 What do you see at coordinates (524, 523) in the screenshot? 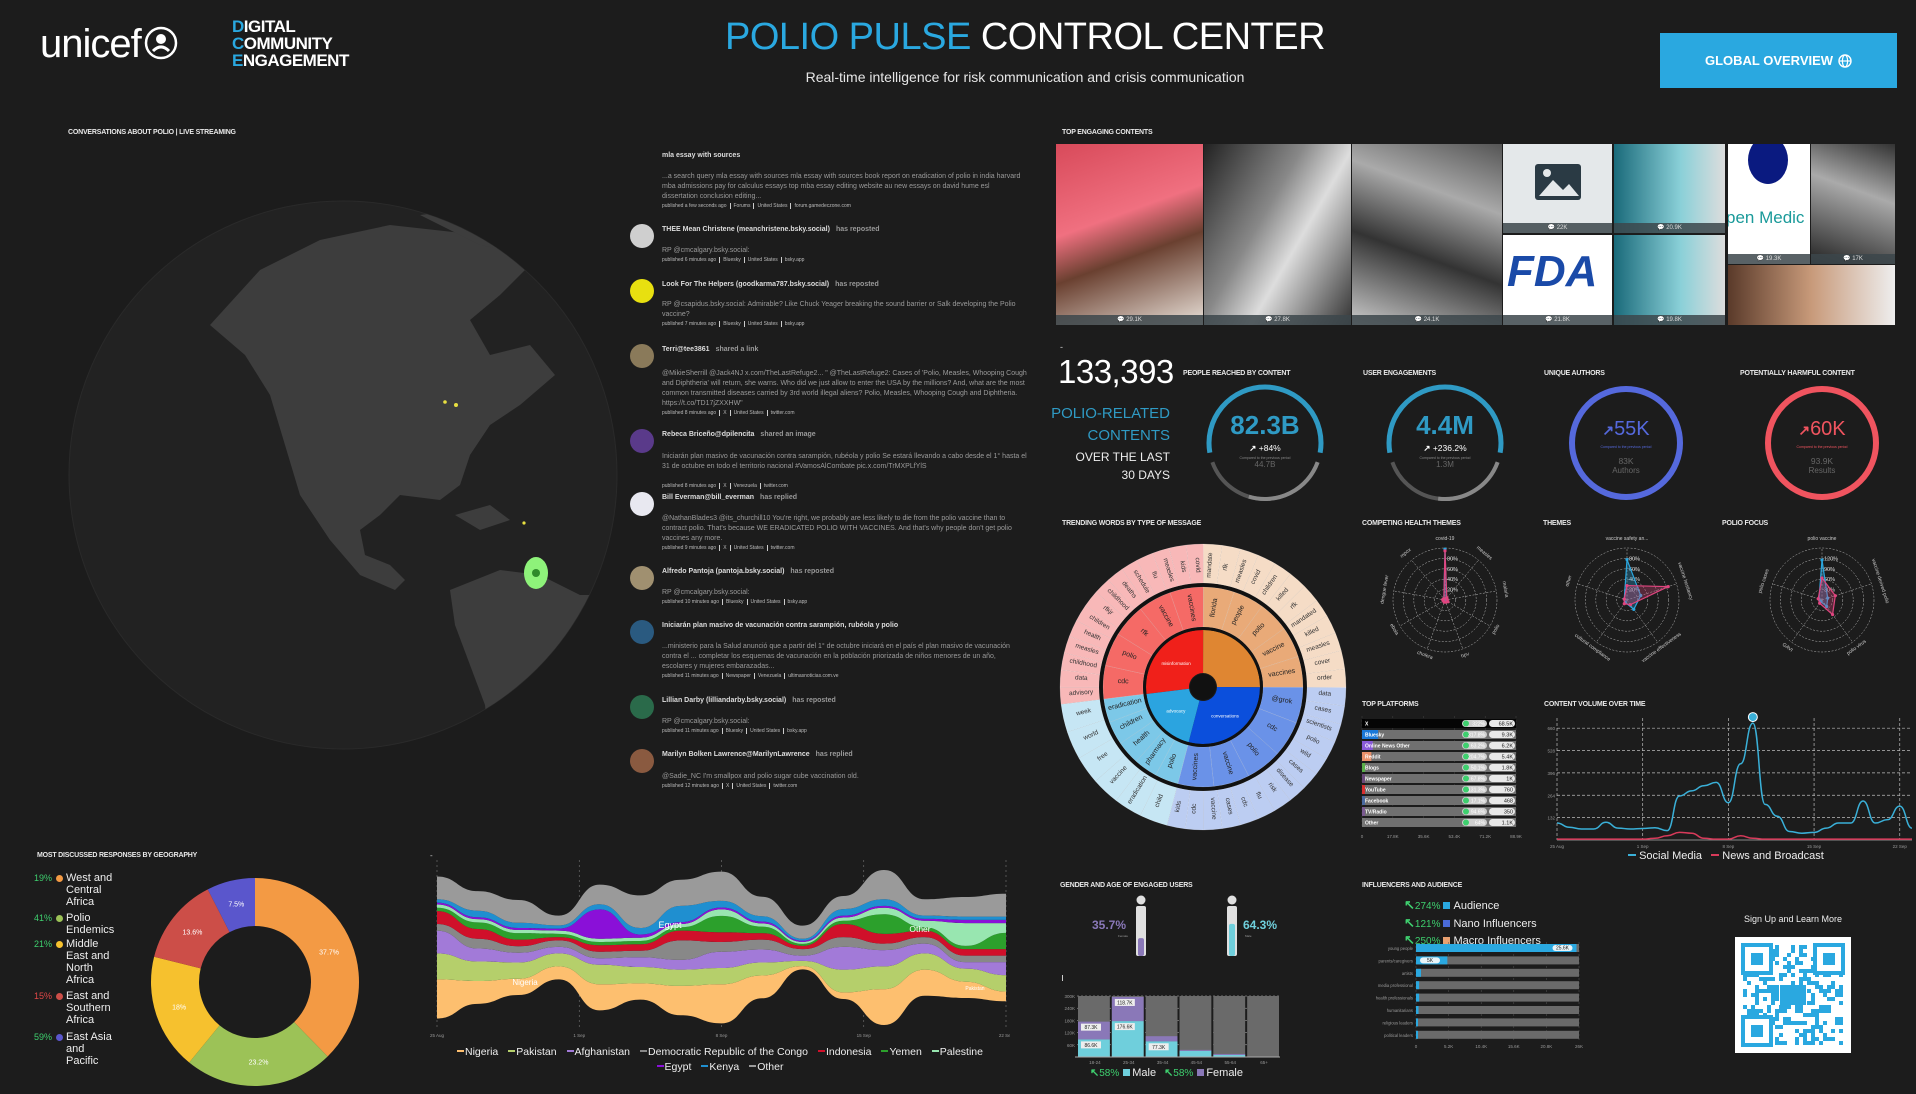
I see `map-point` at bounding box center [524, 523].